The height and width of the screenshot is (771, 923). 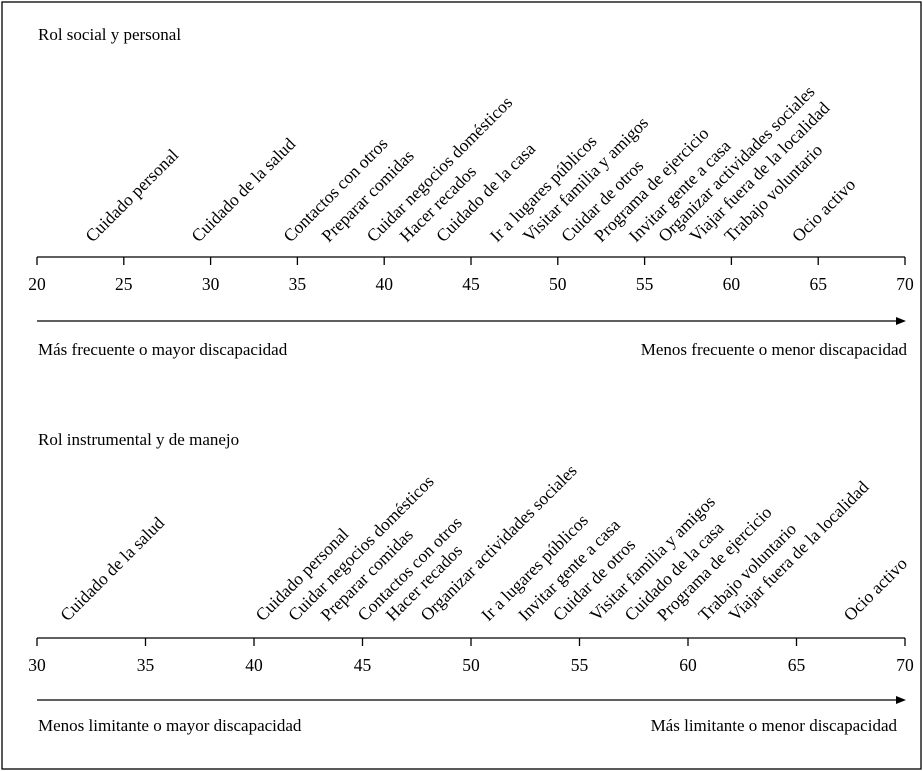 What do you see at coordinates (112, 569) in the screenshot?
I see `activity-label: Cuidado de la salud` at bounding box center [112, 569].